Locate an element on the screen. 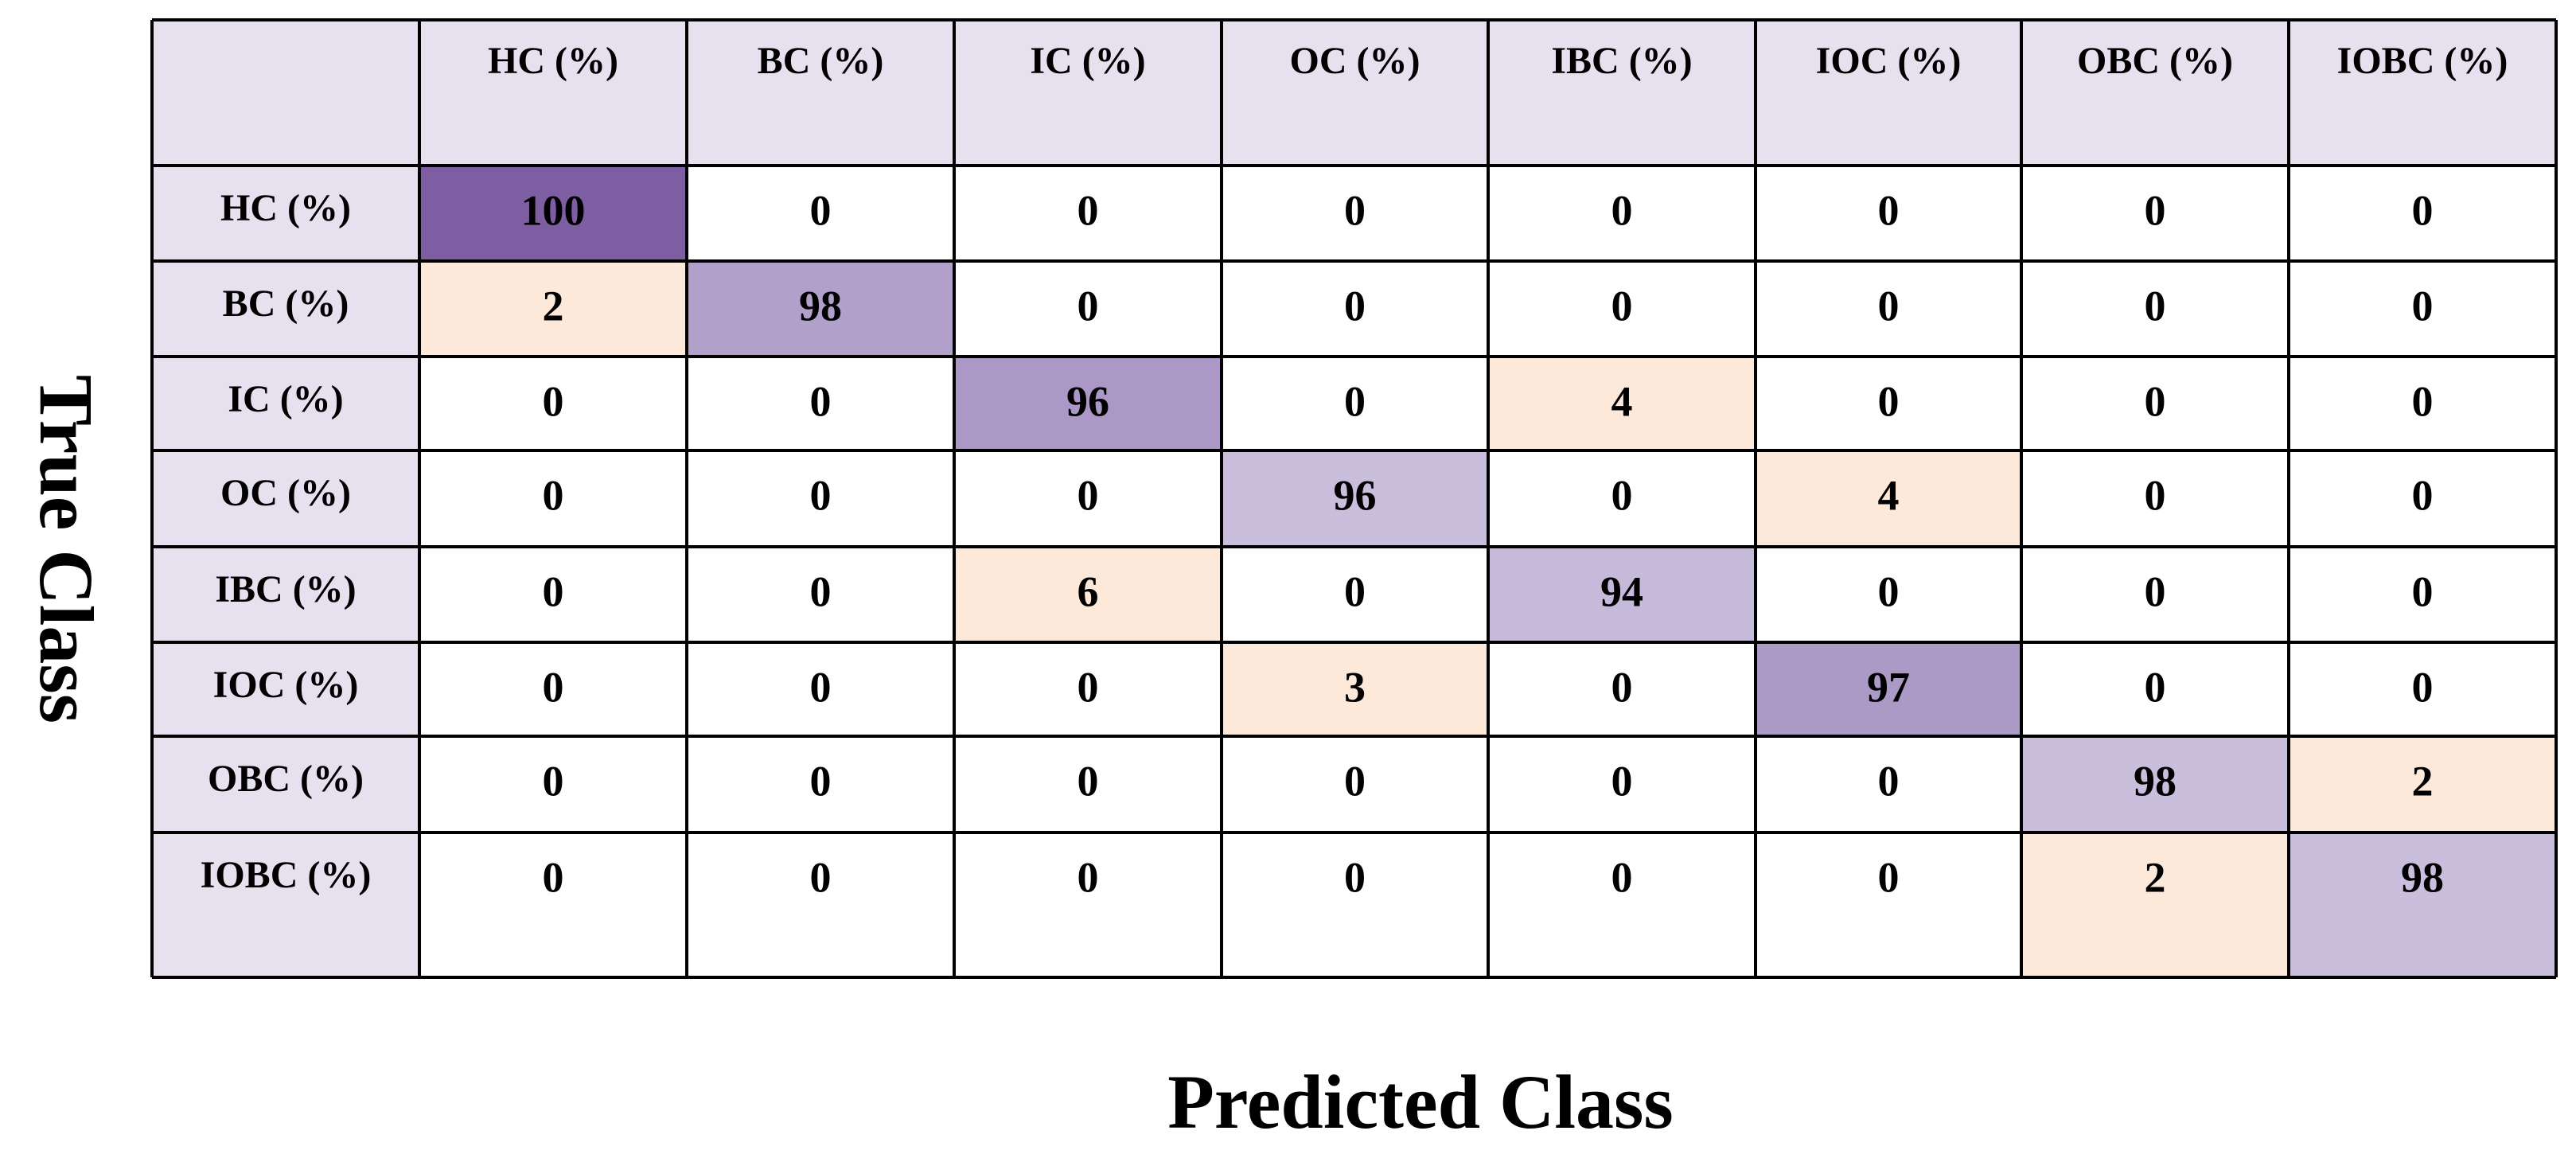  row-header: OBC (%) is located at coordinates (286, 779).